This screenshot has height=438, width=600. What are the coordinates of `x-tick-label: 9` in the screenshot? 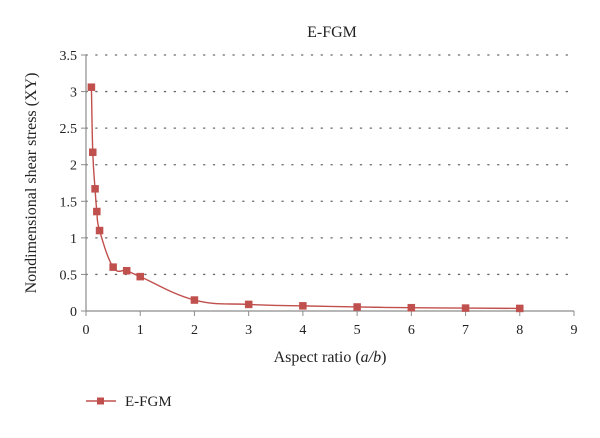 It's located at (574, 330).